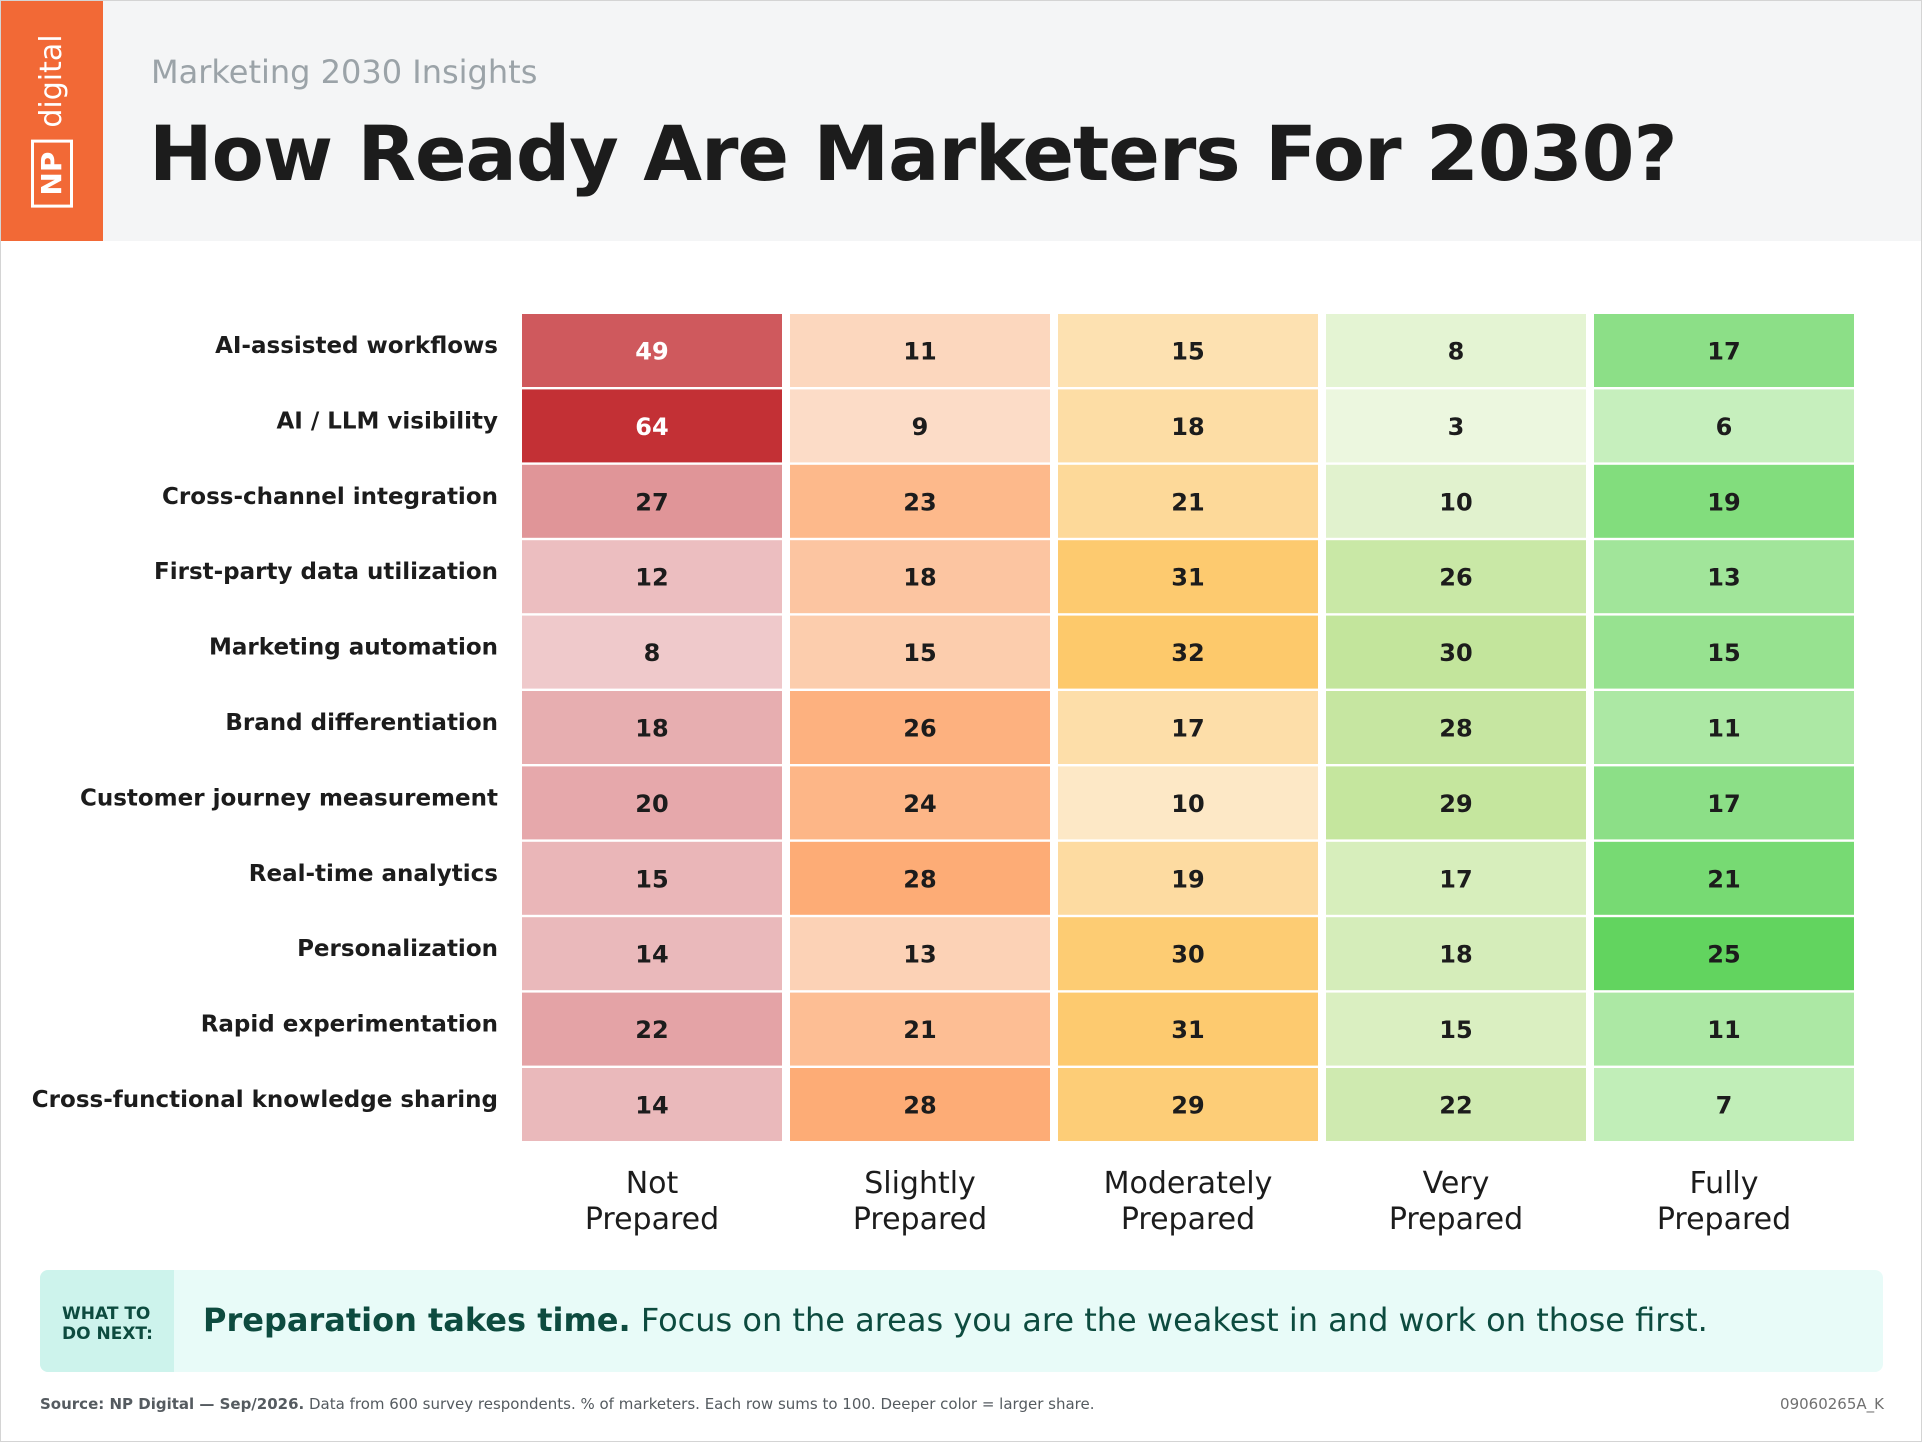  I want to click on row-label: Cross-channel integration, so click(330, 497).